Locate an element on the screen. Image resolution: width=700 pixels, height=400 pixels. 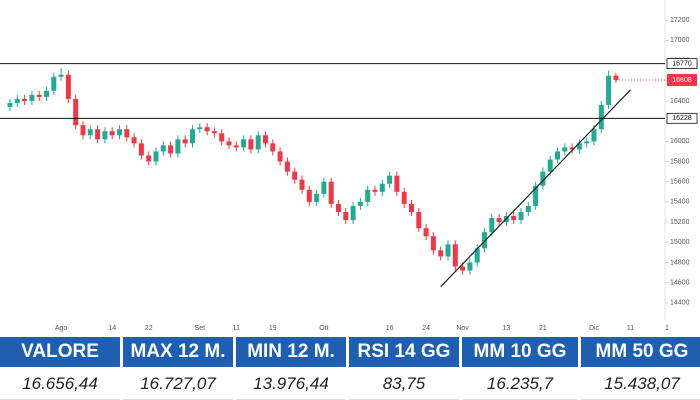
y-tick-label: 14400 is located at coordinates (680, 303).